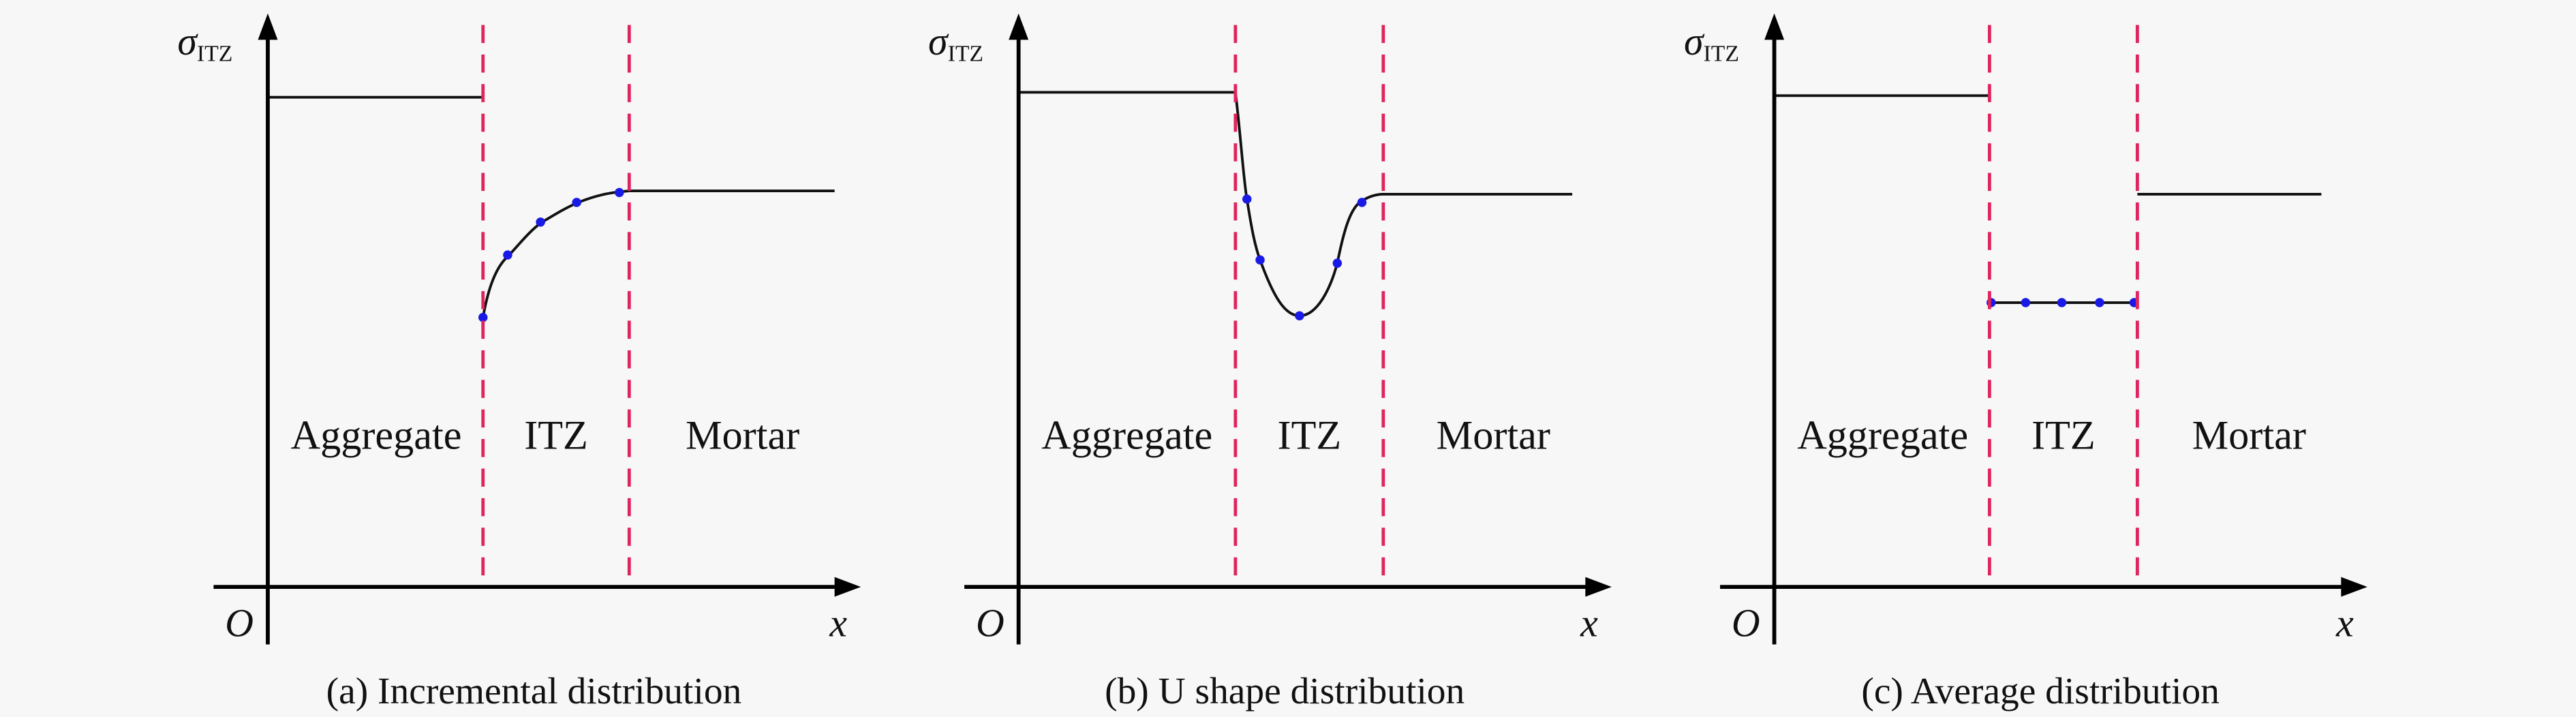 Image resolution: width=2576 pixels, height=717 pixels. What do you see at coordinates (2040, 691) in the screenshot?
I see `caption: (c) Average distribution` at bounding box center [2040, 691].